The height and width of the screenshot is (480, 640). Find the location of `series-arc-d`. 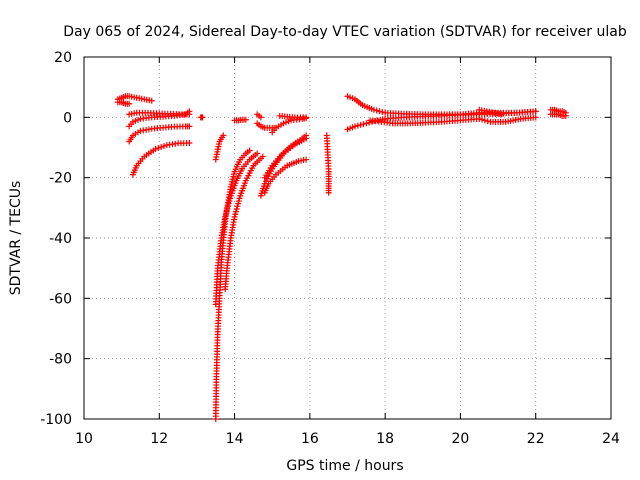

series-arc-d is located at coordinates (161, 158).